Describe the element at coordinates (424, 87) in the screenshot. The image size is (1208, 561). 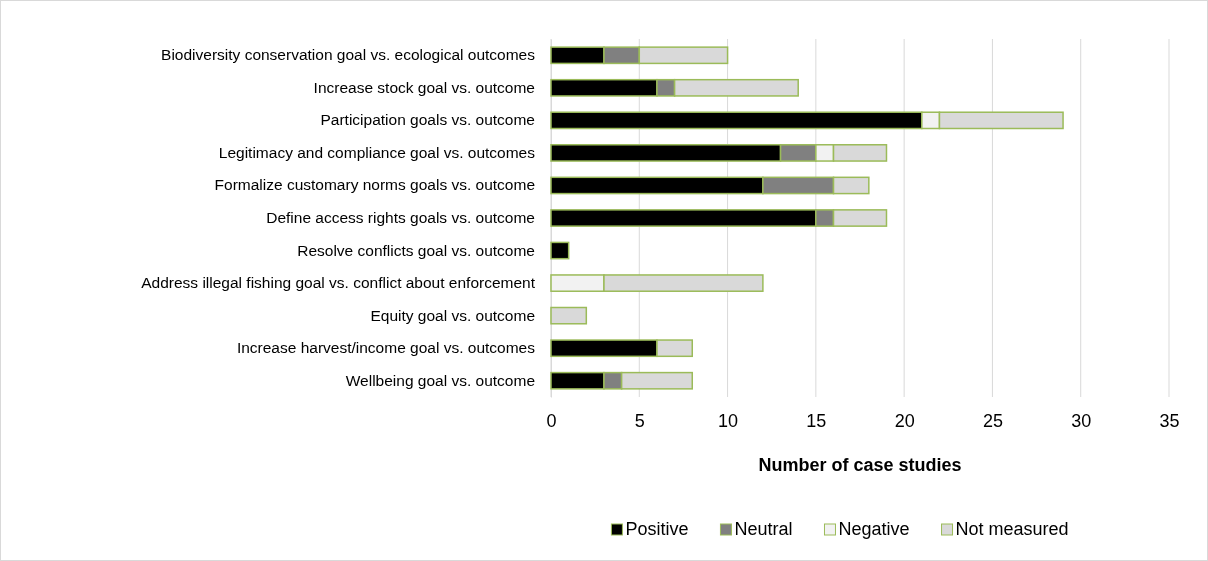
I see `y-tick-label: Increase stock goal vs. outcome` at that location.